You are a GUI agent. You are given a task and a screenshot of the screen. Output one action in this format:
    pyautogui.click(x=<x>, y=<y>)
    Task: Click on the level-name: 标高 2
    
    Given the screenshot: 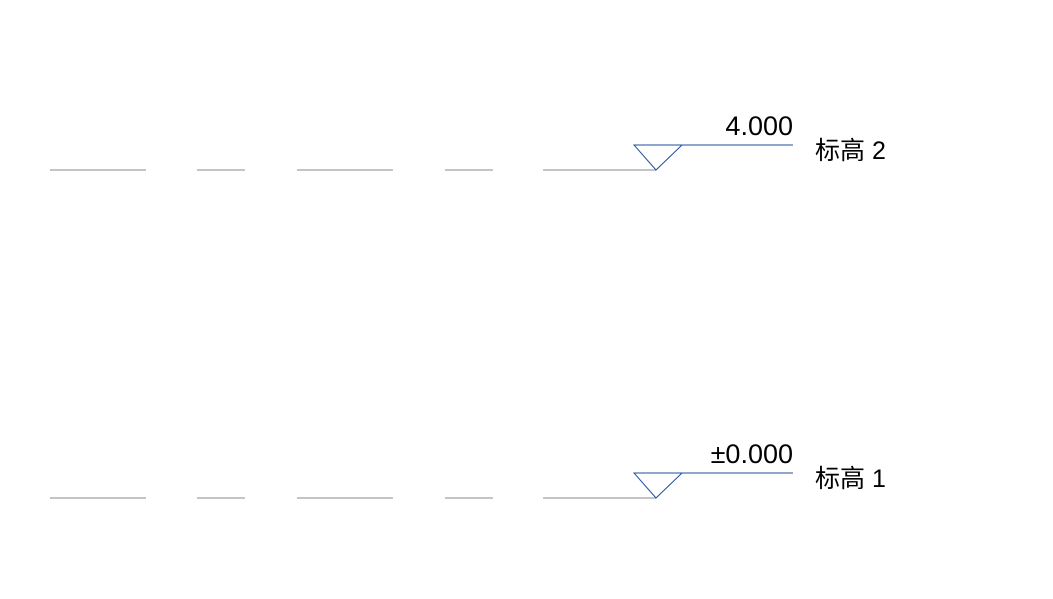 What is the action you would take?
    pyautogui.click(x=850, y=151)
    